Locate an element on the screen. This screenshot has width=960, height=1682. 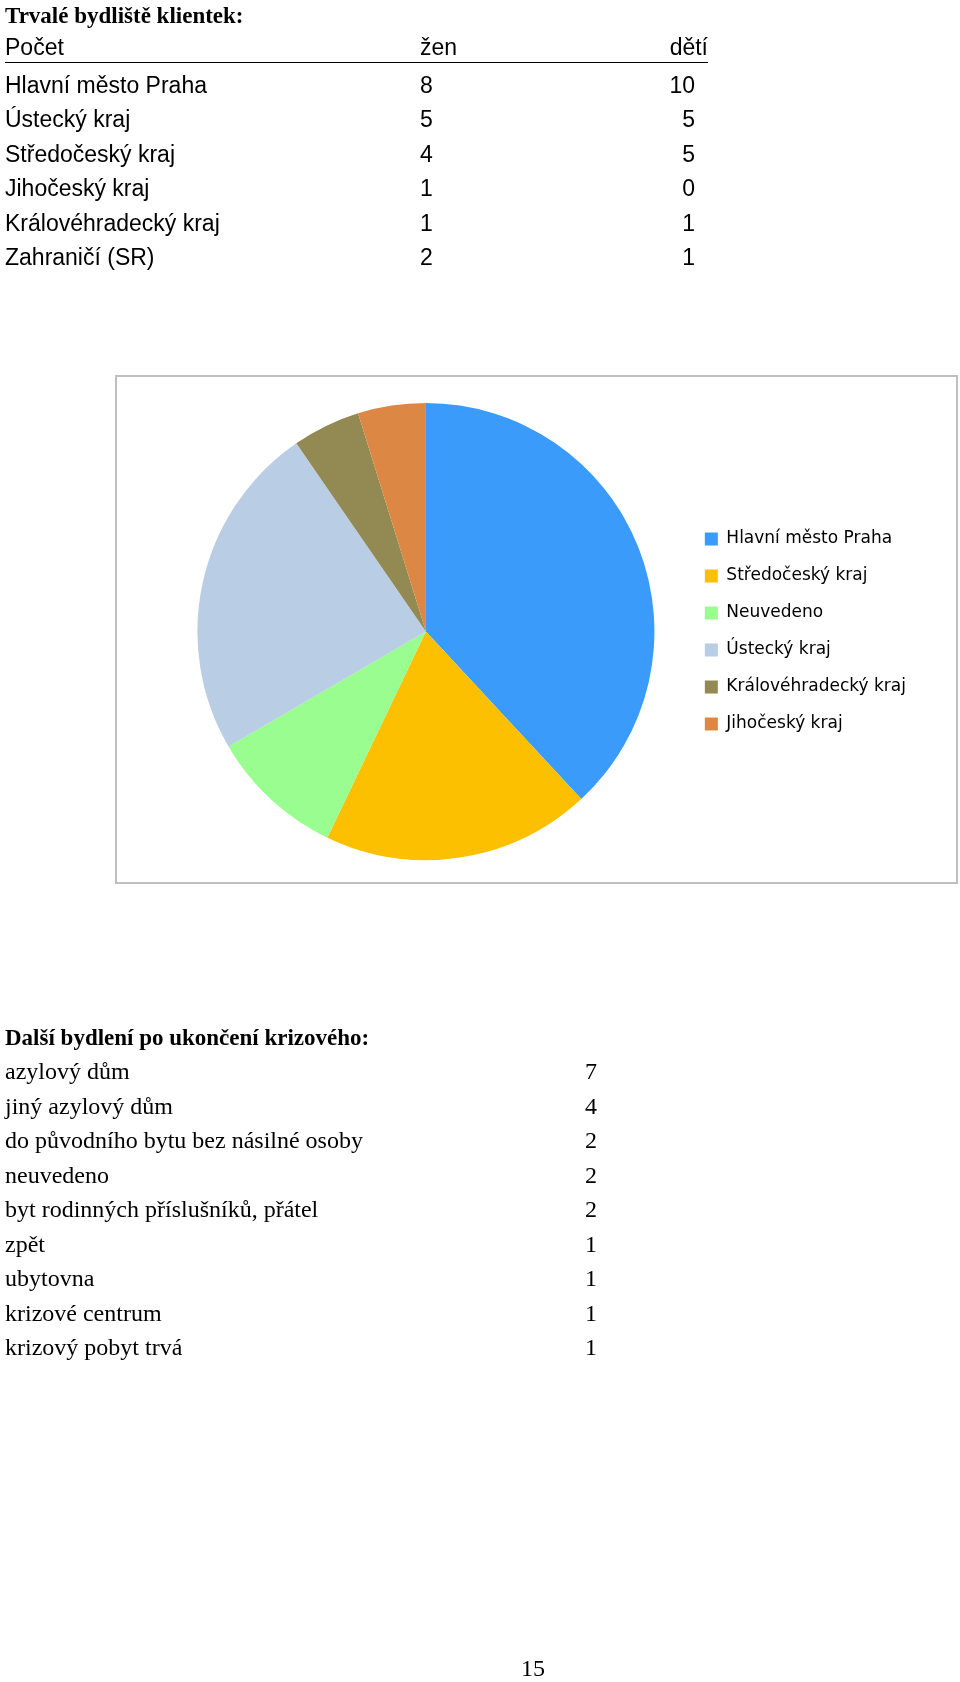
category-label: byt rodinných příslušníků, přátel is located at coordinates (162, 1209).